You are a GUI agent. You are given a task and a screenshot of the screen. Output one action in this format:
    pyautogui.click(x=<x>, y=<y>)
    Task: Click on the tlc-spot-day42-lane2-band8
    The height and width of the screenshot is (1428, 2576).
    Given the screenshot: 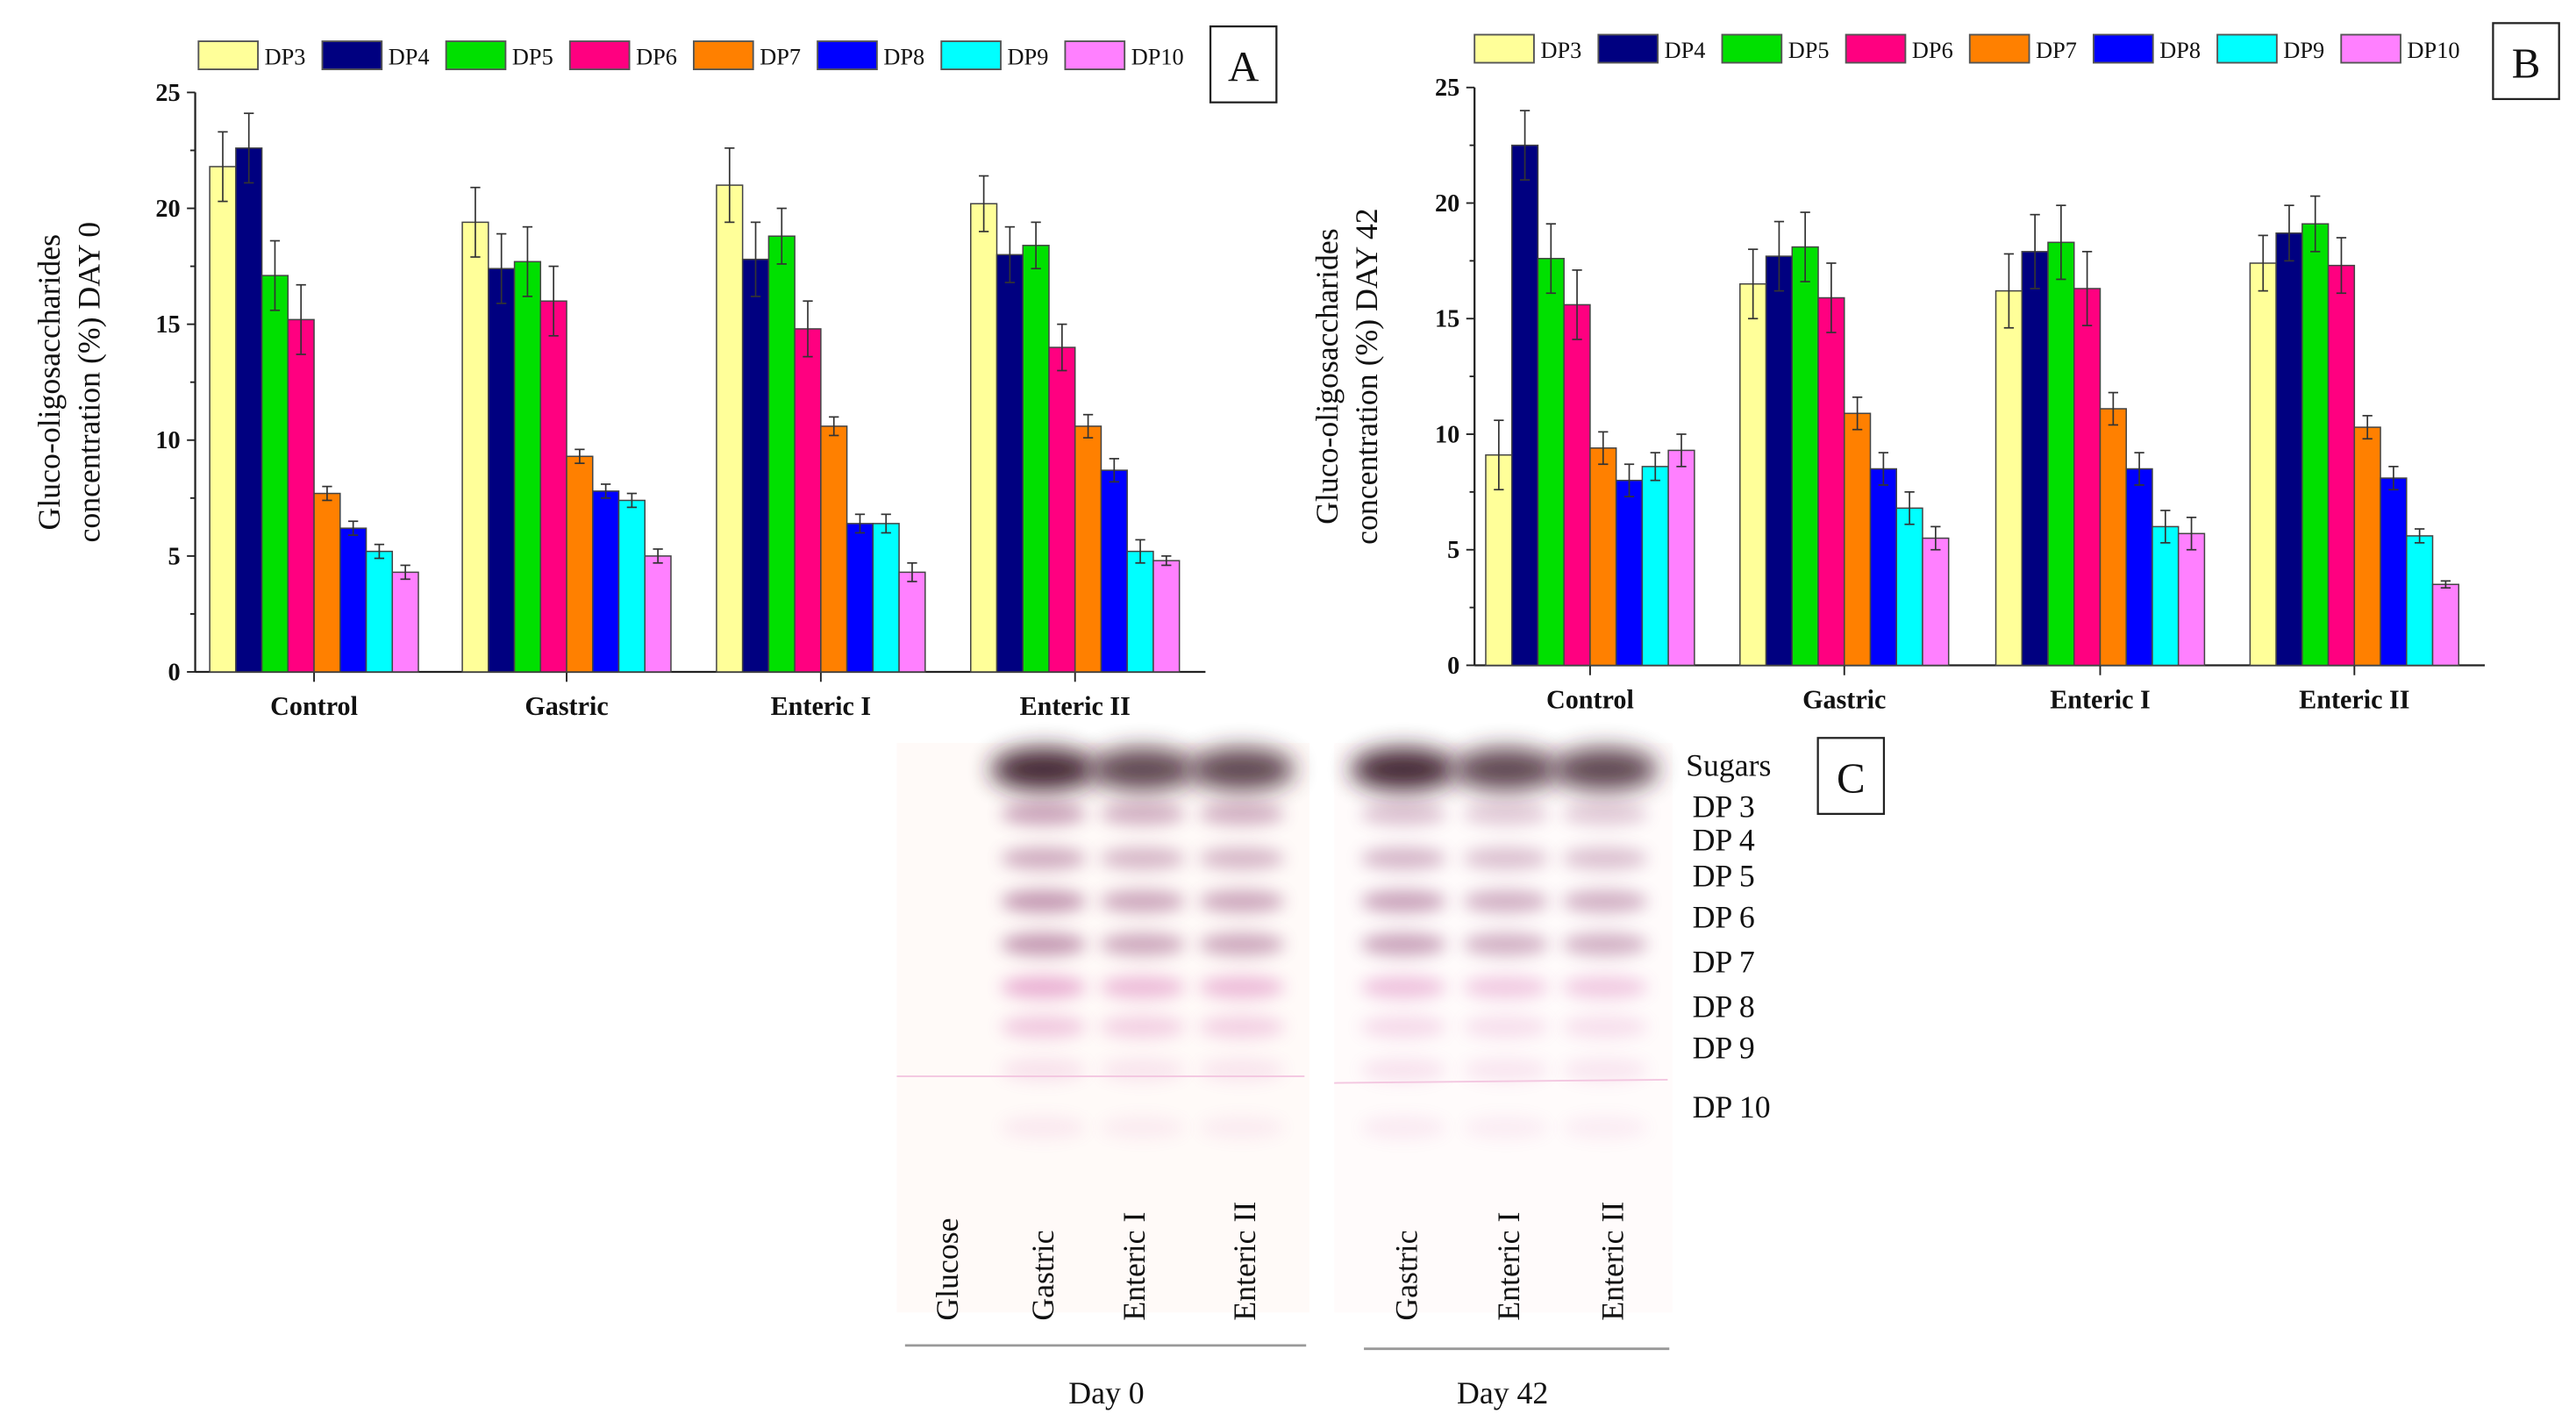 What is the action you would take?
    pyautogui.click(x=1506, y=1127)
    